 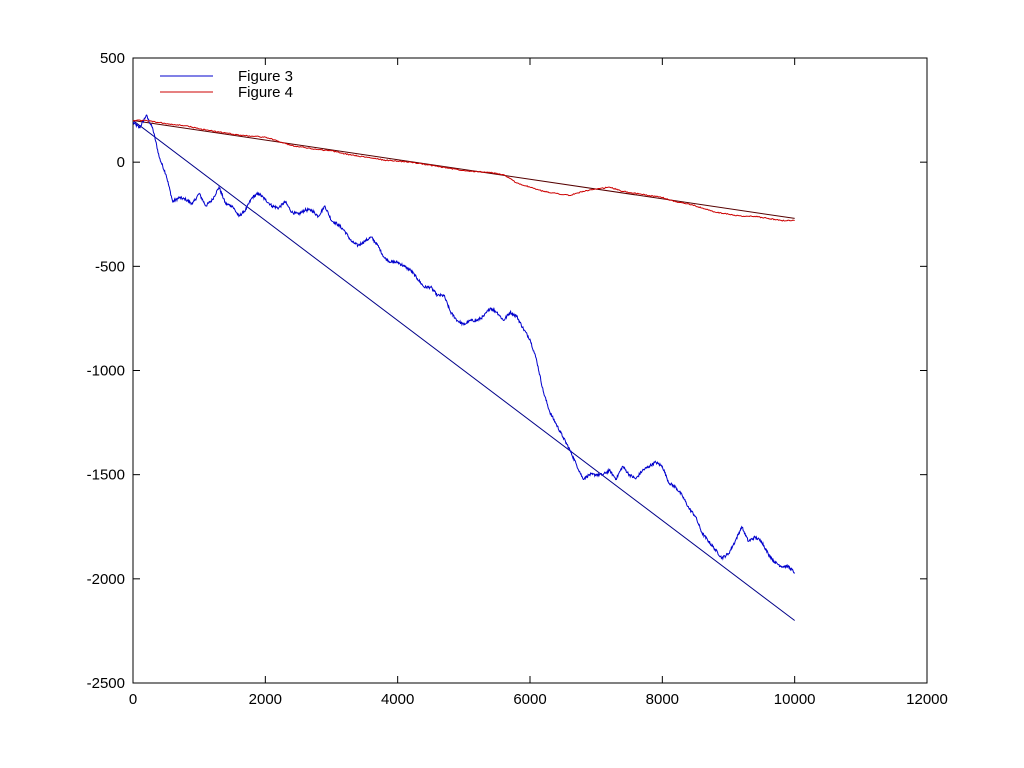 I want to click on y-tick-label: -2500, so click(x=106, y=683).